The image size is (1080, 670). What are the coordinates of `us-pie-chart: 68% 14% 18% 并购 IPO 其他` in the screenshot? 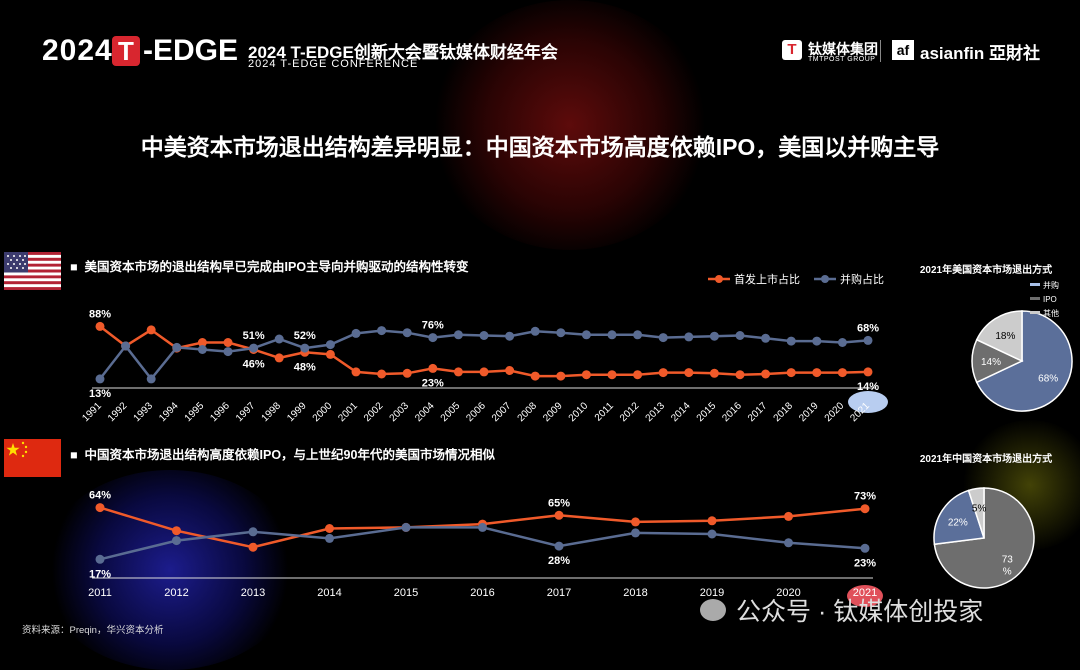 It's located at (1022, 346).